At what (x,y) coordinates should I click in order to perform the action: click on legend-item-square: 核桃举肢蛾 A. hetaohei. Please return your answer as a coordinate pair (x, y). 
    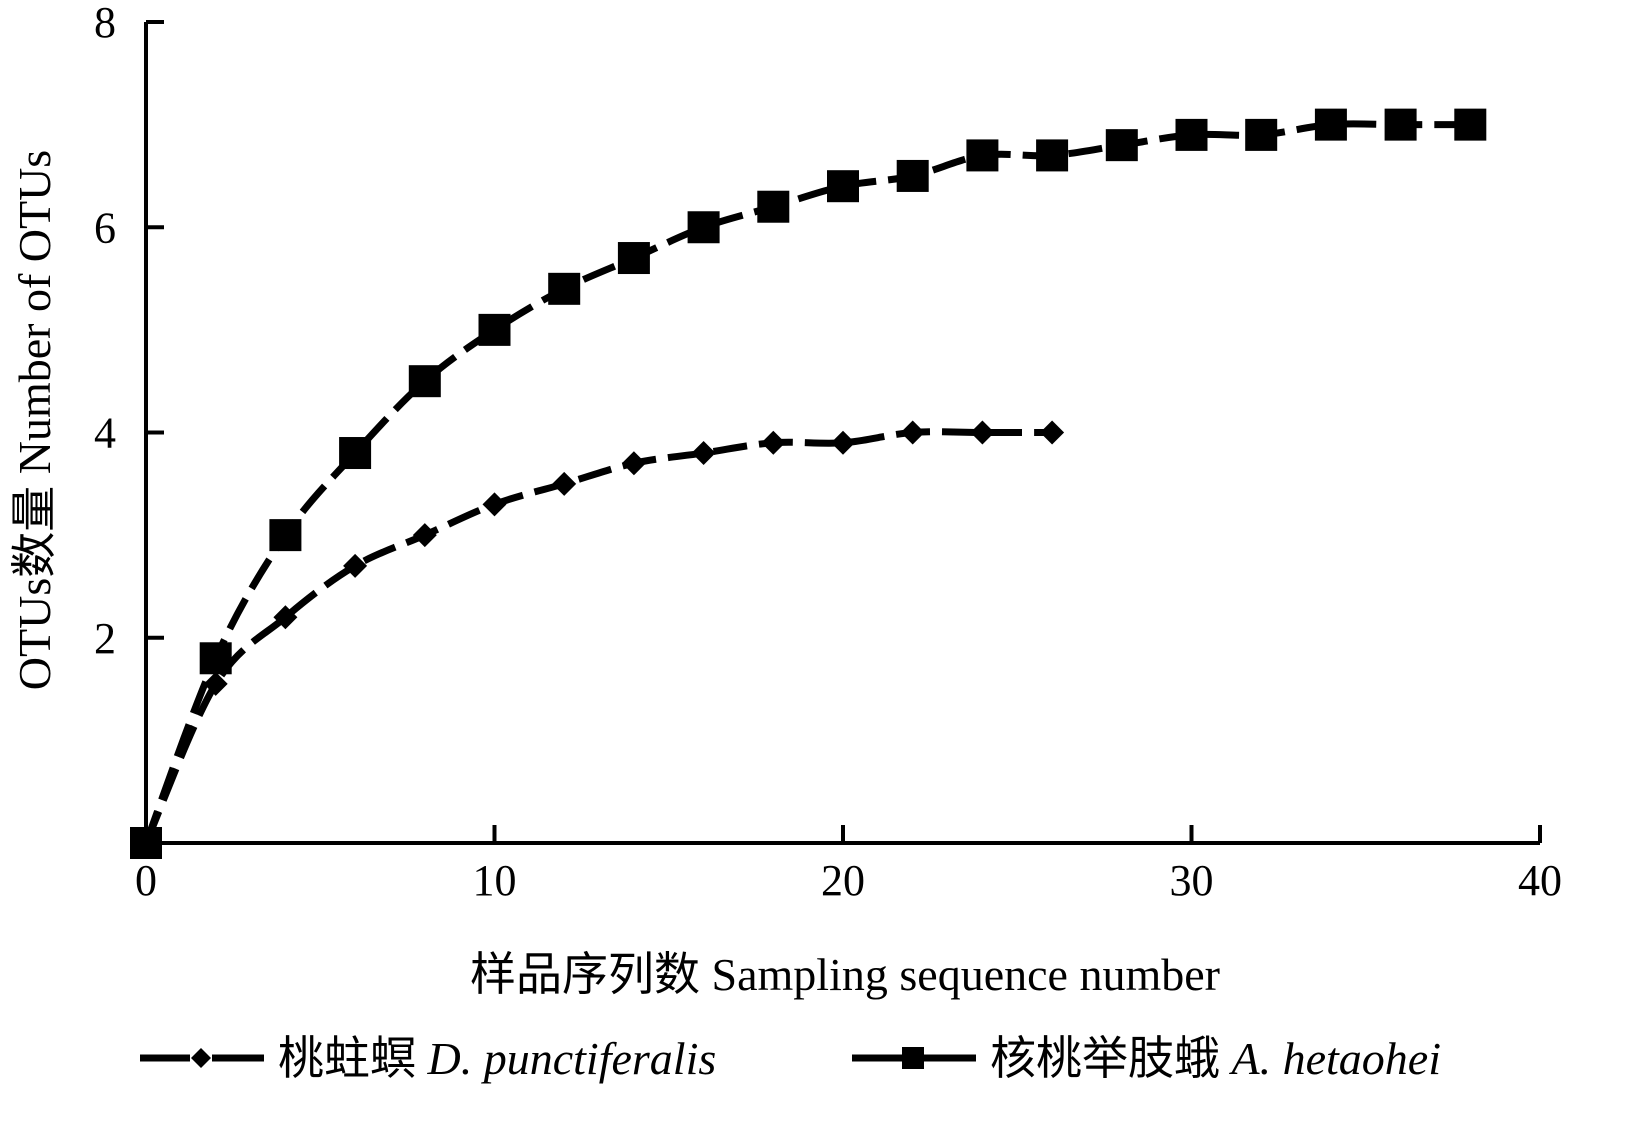
    Looking at the image, I should click on (1146, 1058).